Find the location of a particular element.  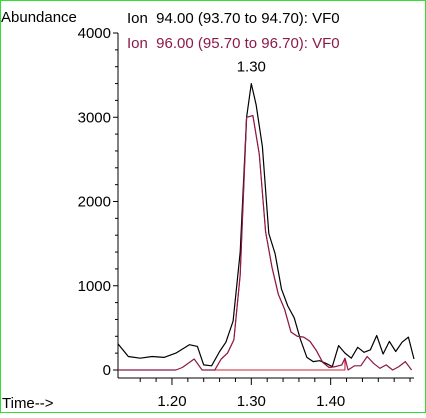

peak-retention-label: 1.30 is located at coordinates (251, 67).